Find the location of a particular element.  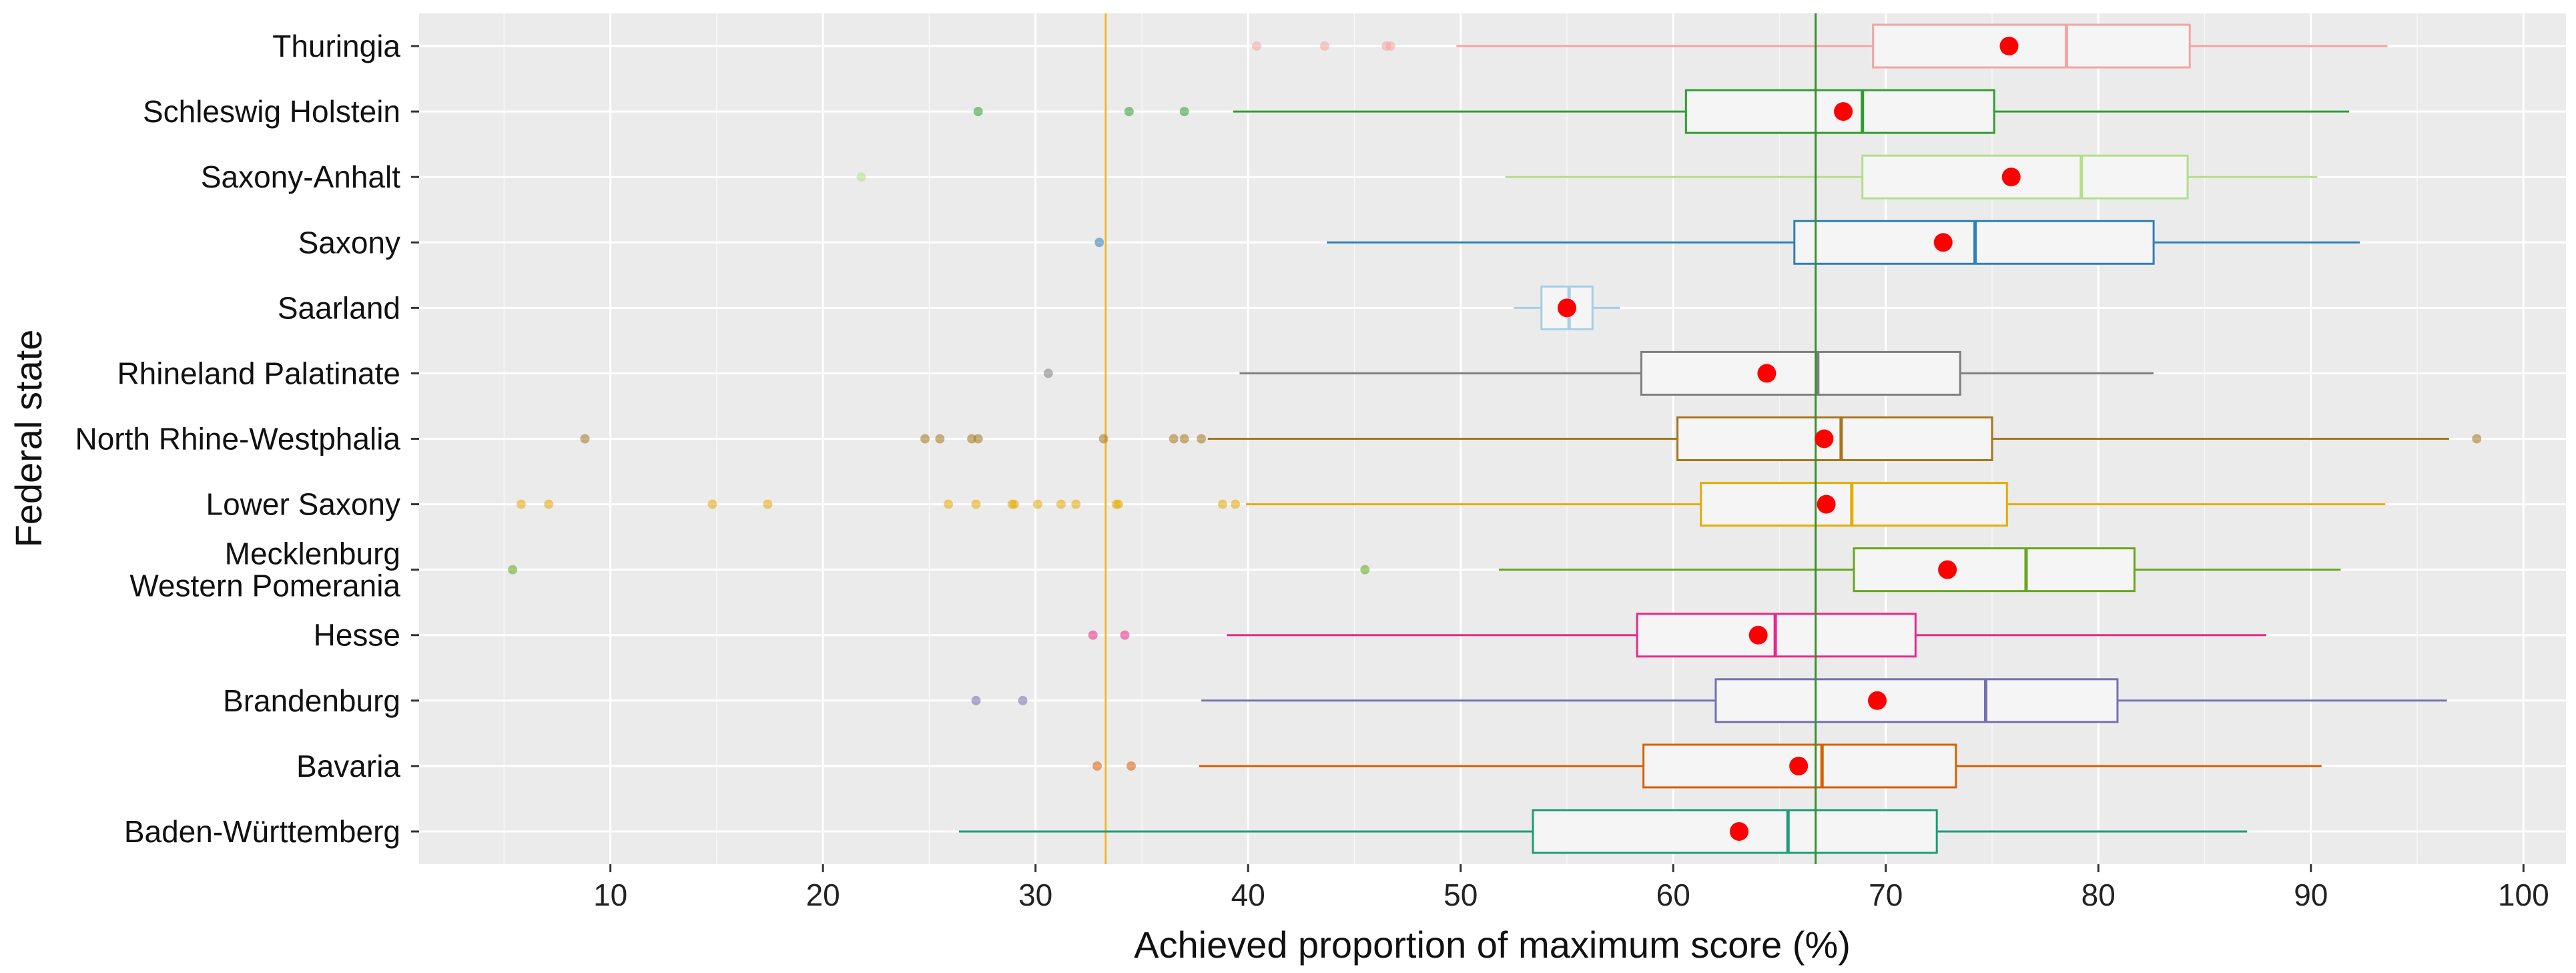

x-tick-label: 30 is located at coordinates (1035, 895).